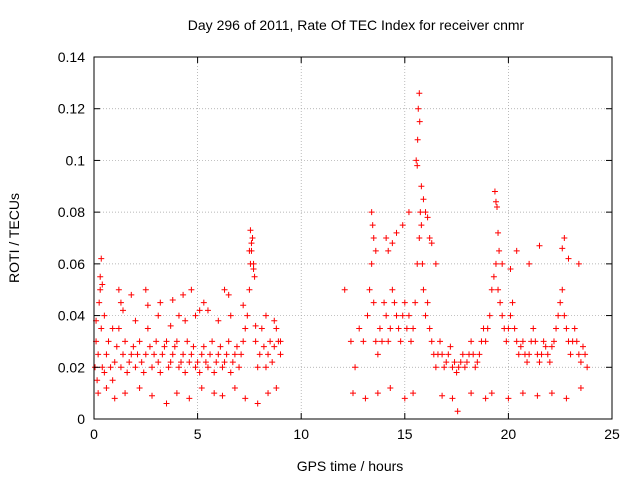  Describe the element at coordinates (14, 238) in the screenshot. I see `y-axis-label: ROTI / TECUs` at that location.